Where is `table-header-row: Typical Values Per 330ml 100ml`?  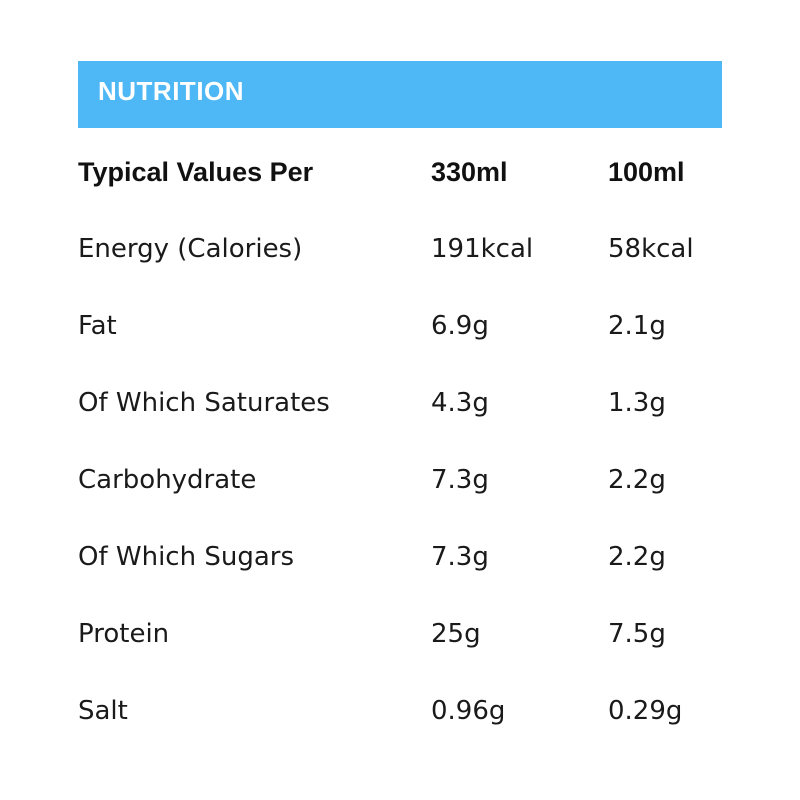 table-header-row: Typical Values Per 330ml 100ml is located at coordinates (400, 178).